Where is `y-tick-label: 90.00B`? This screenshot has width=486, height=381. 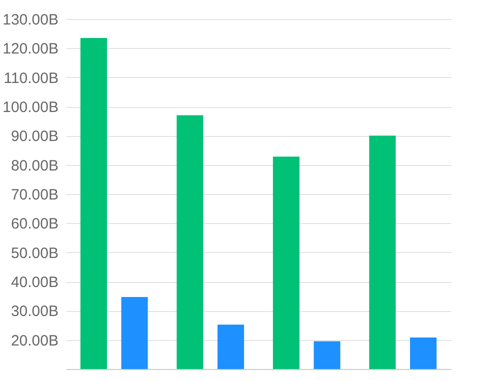 y-tick-label: 90.00B is located at coordinates (34, 137).